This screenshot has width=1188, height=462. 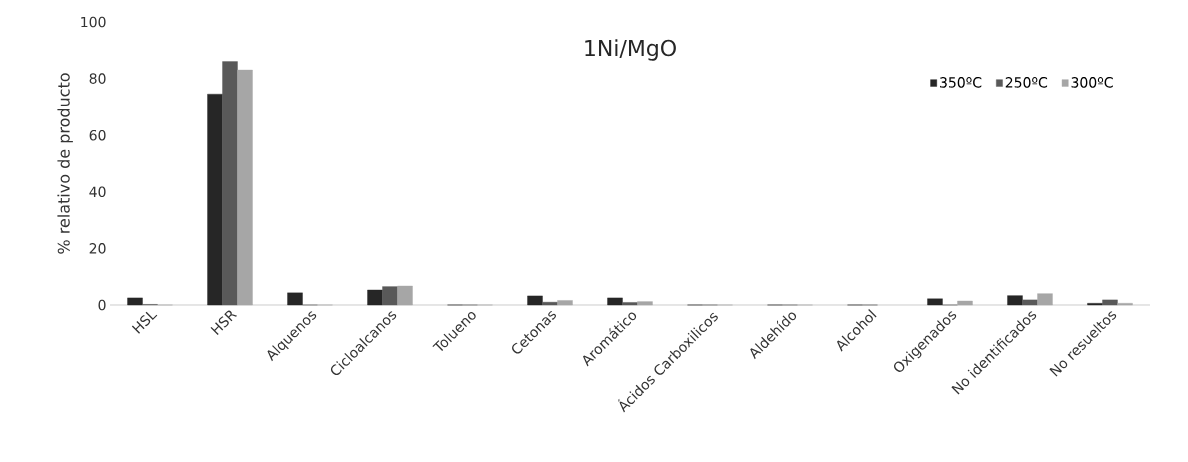 What do you see at coordinates (144, 322) in the screenshot?
I see `x-tick-label: HSL` at bounding box center [144, 322].